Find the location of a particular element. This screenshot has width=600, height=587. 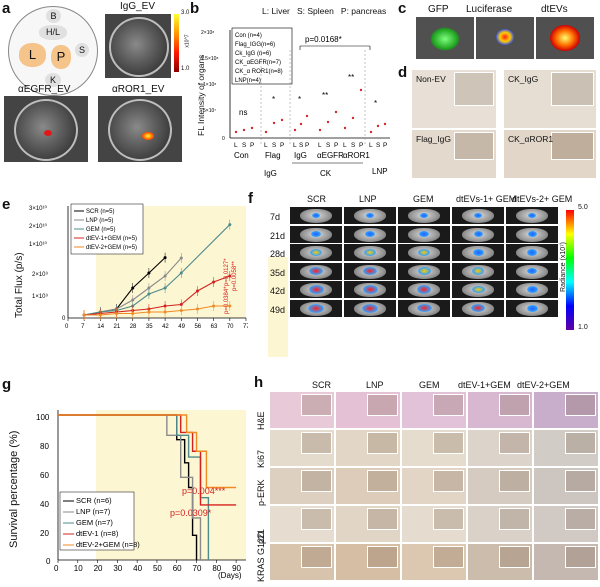

aror1-ev-title: αROR1_EV is located at coordinates (138, 89).